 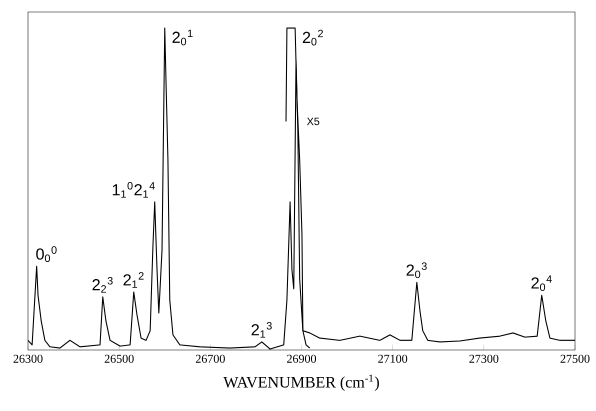 I want to click on series-label: X5, so click(x=313, y=122).